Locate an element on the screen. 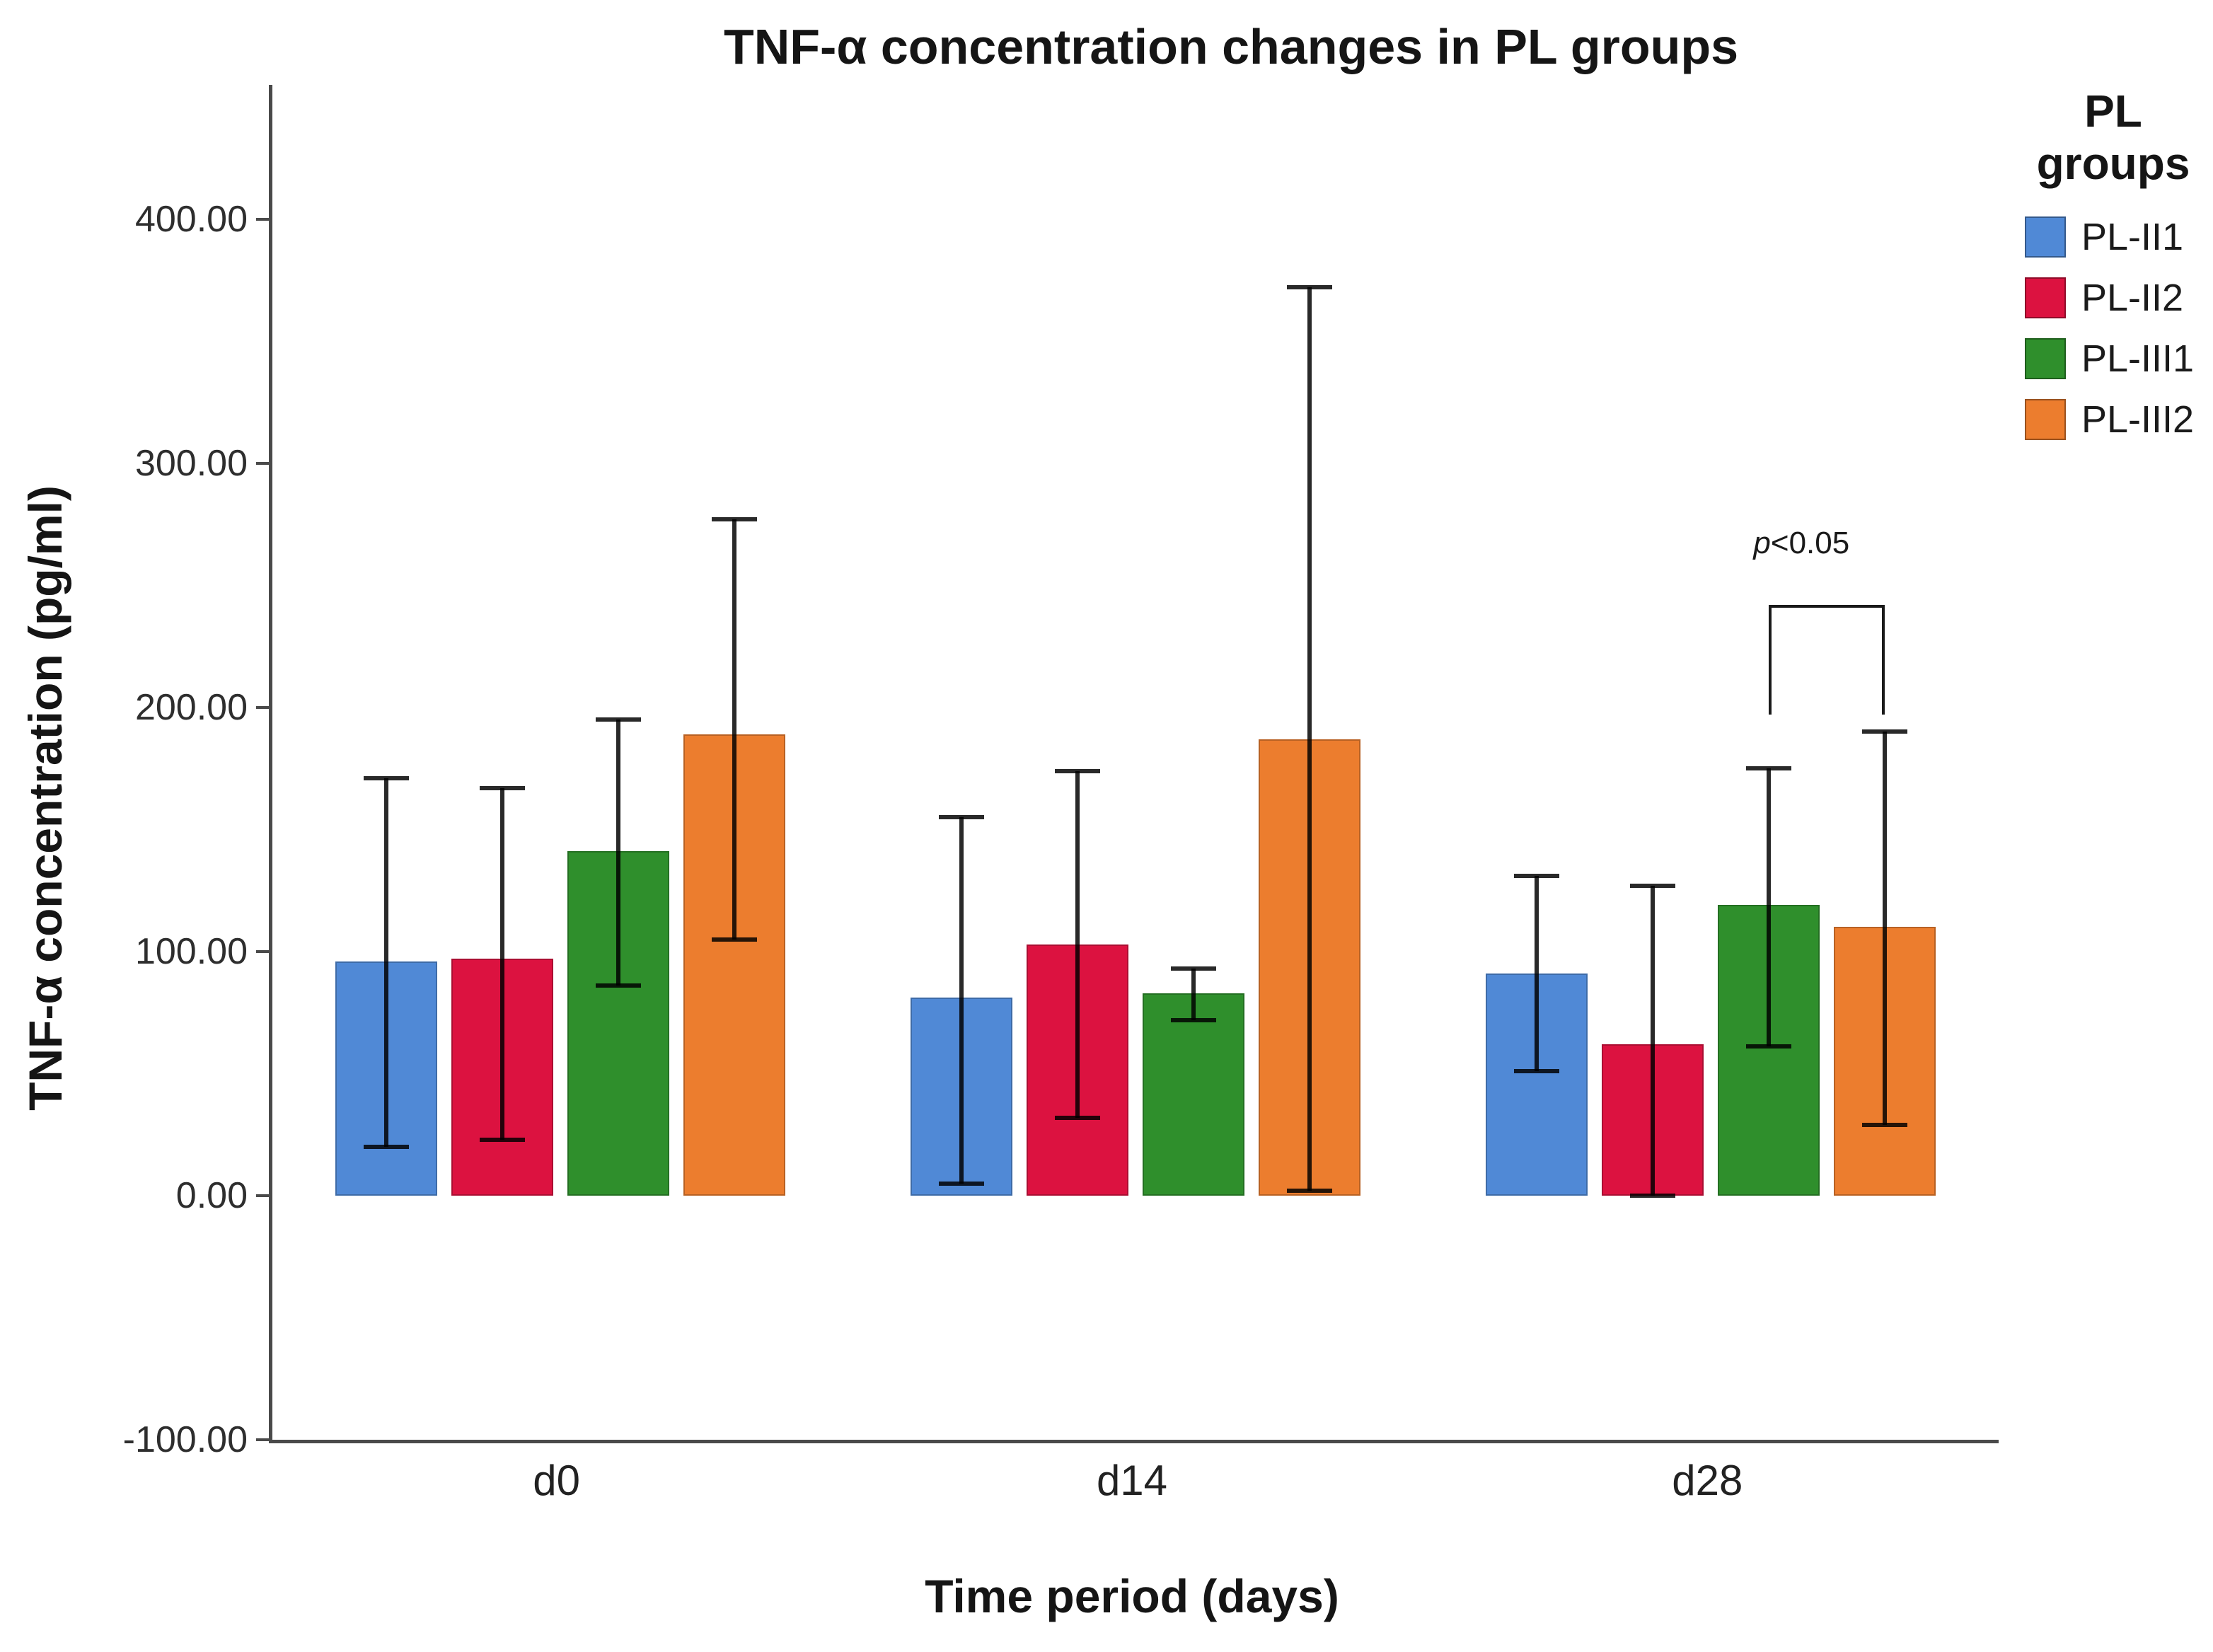 This screenshot has height=1652, width=2213. legend-label-pl-iii2: PL-III2 is located at coordinates (2138, 419).